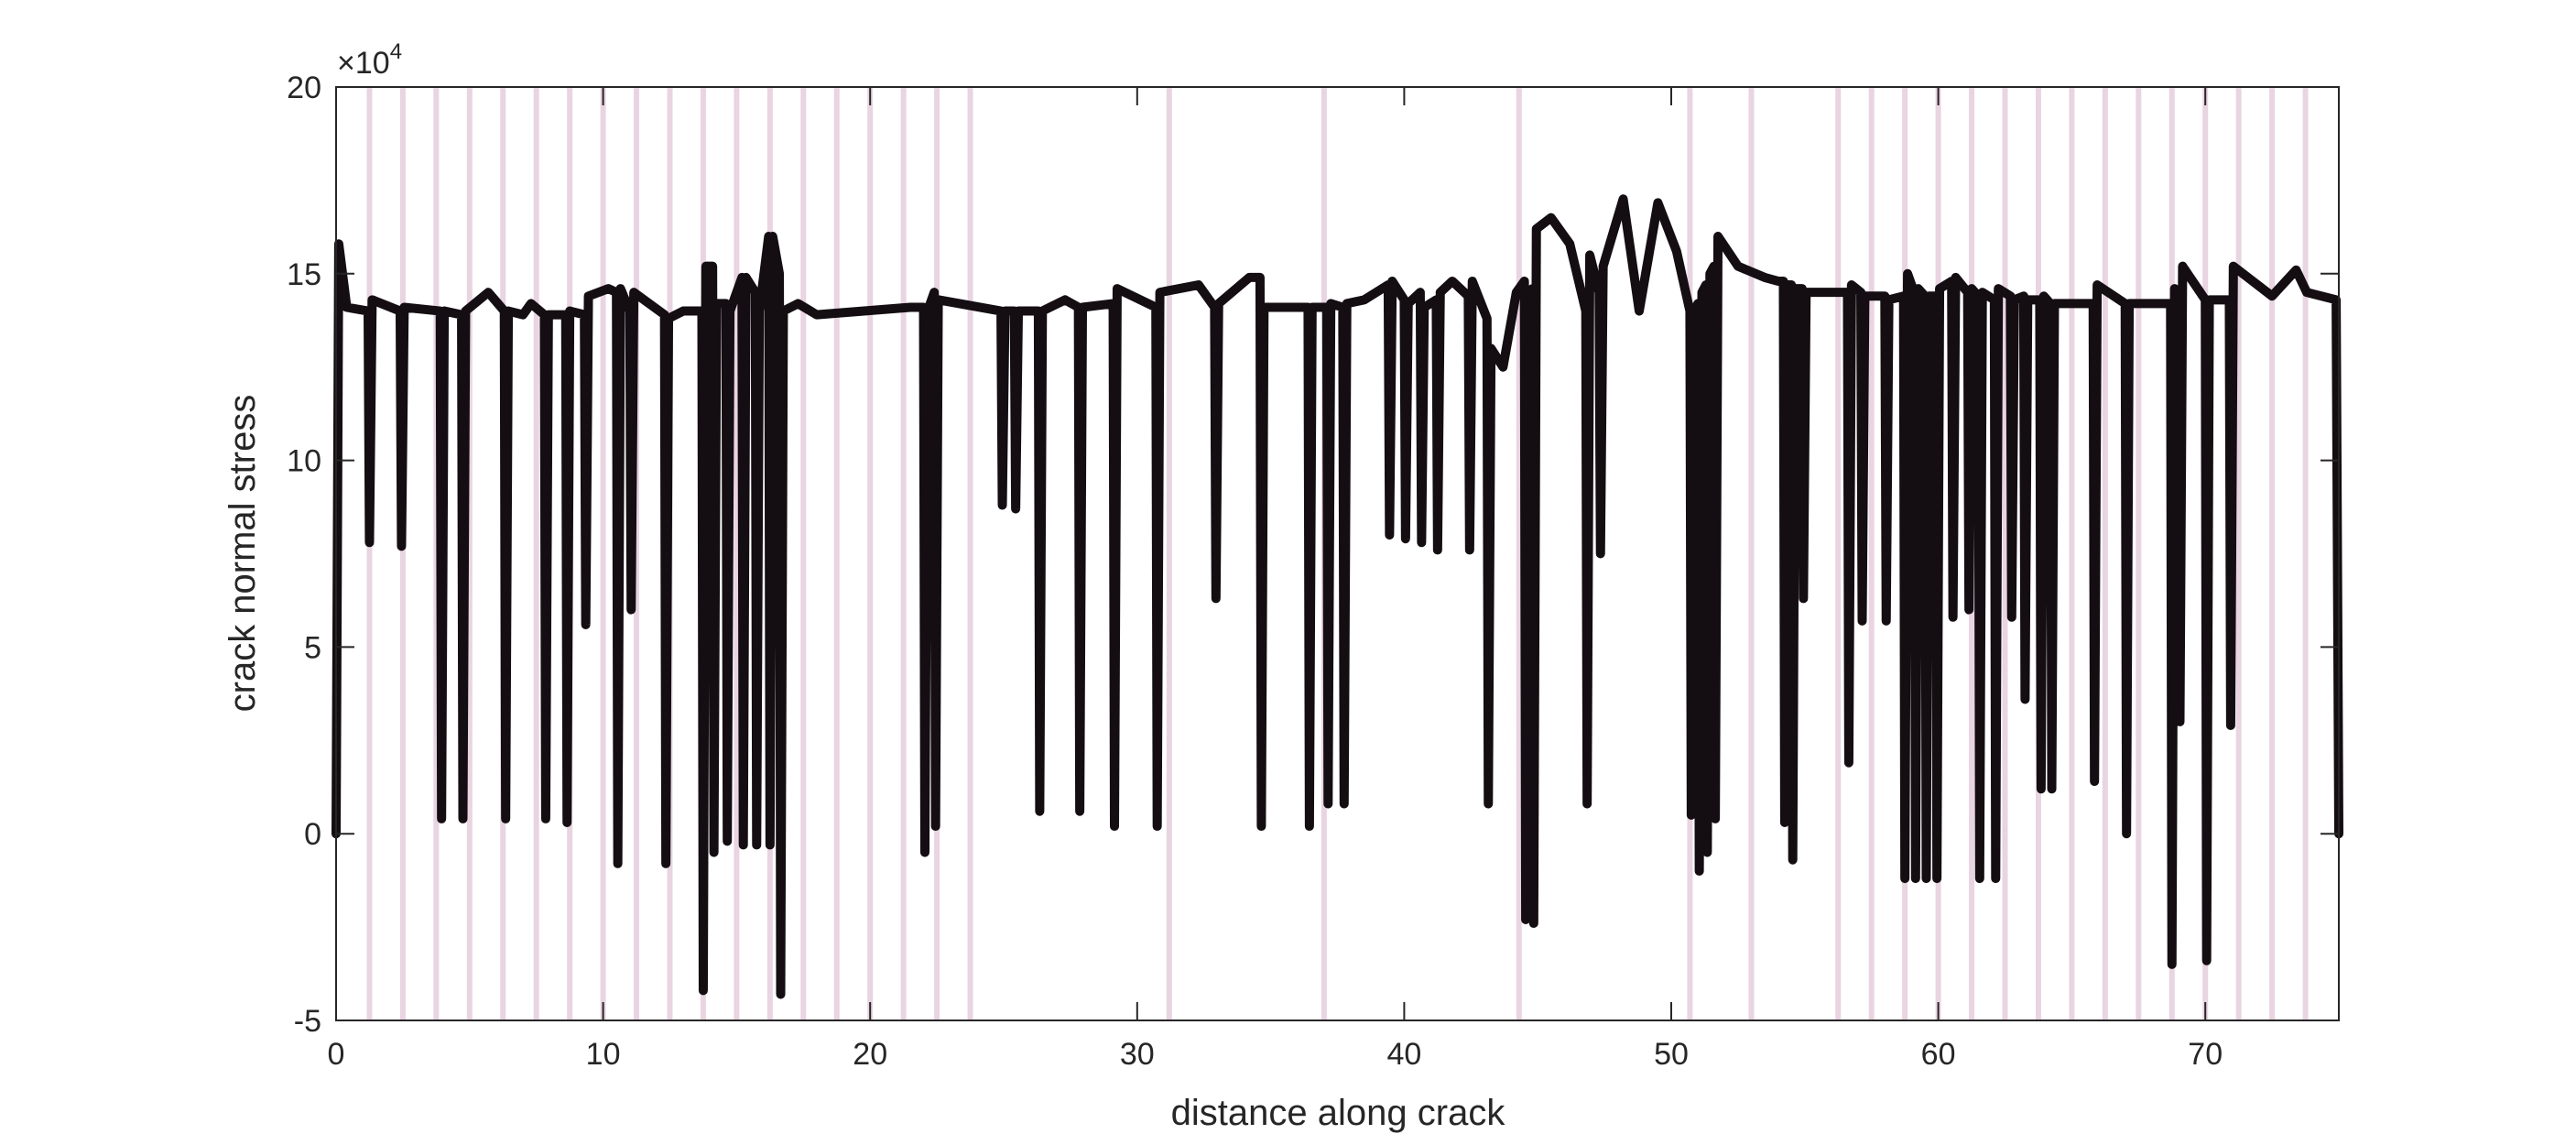  What do you see at coordinates (243, 554) in the screenshot?
I see `y-axis-label: crack normal stress` at bounding box center [243, 554].